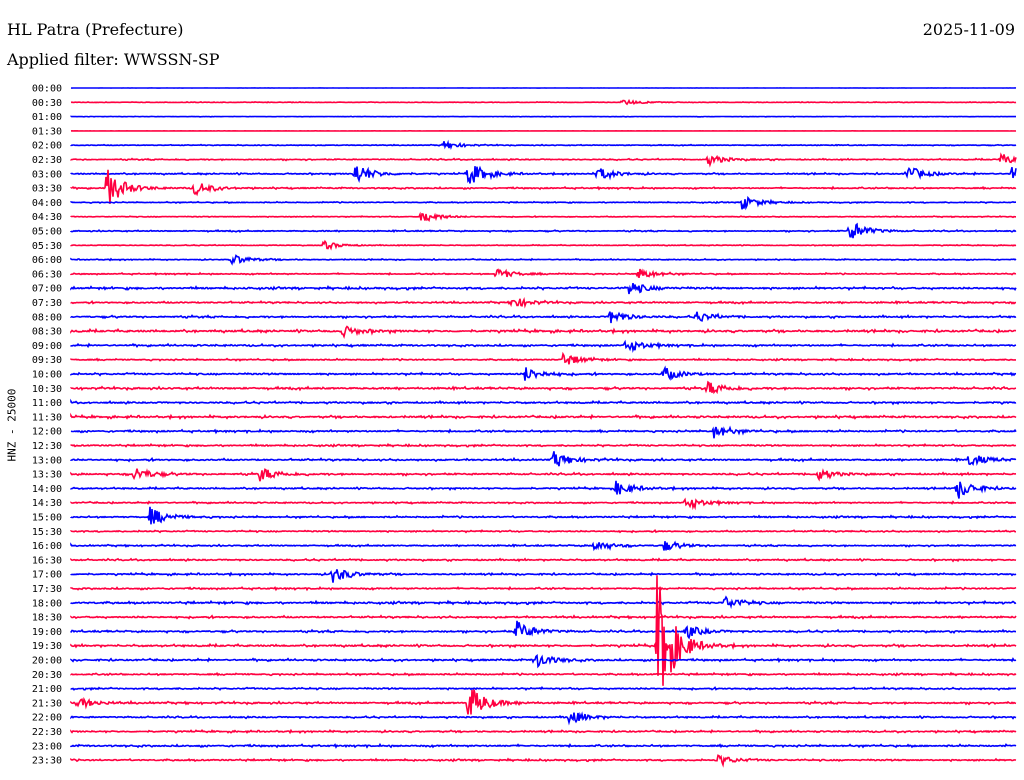  Describe the element at coordinates (47, 761) in the screenshot. I see `time-label: 23:30` at that location.